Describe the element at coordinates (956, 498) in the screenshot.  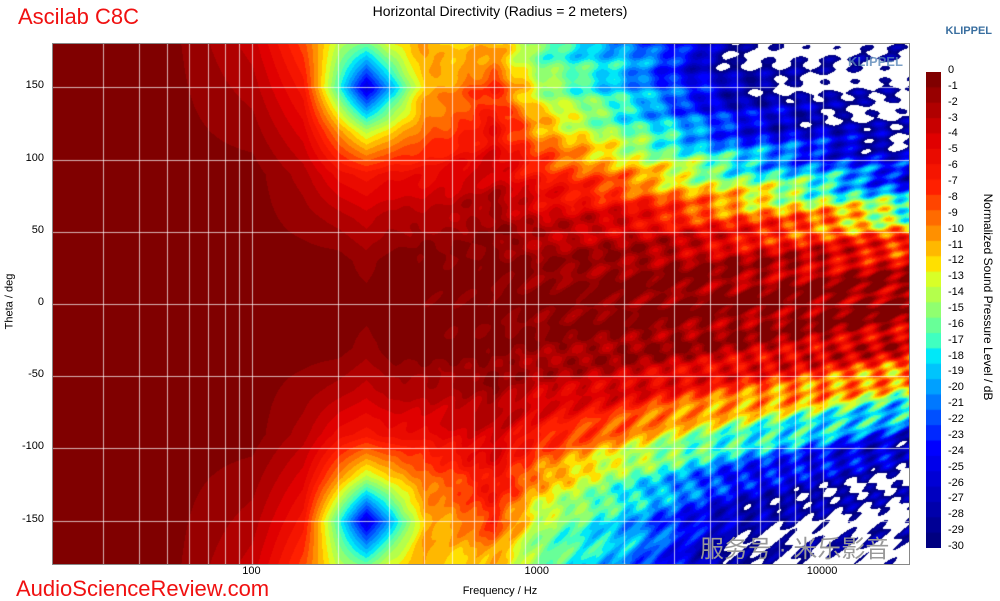
I see `colorbar-tick-label: -27` at that location.